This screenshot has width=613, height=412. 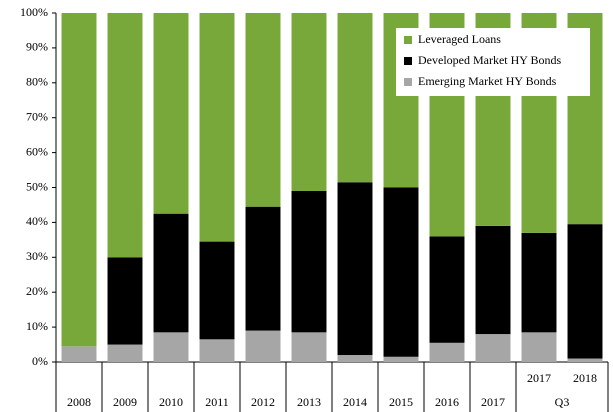 What do you see at coordinates (40, 361) in the screenshot?
I see `y-tick-label: 0%` at bounding box center [40, 361].